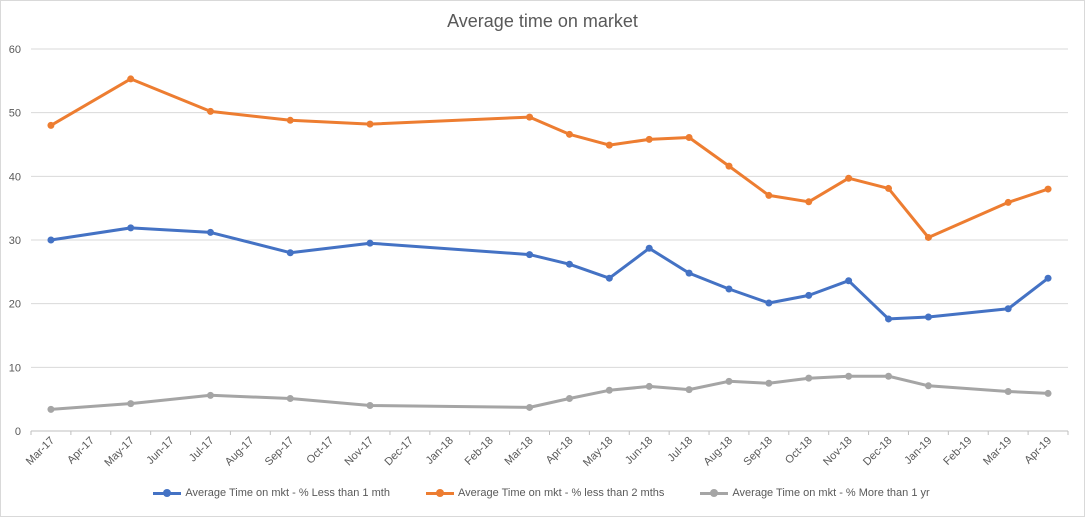 This screenshot has width=1085, height=517. I want to click on x-tick-label: Feb-19, so click(957, 451).